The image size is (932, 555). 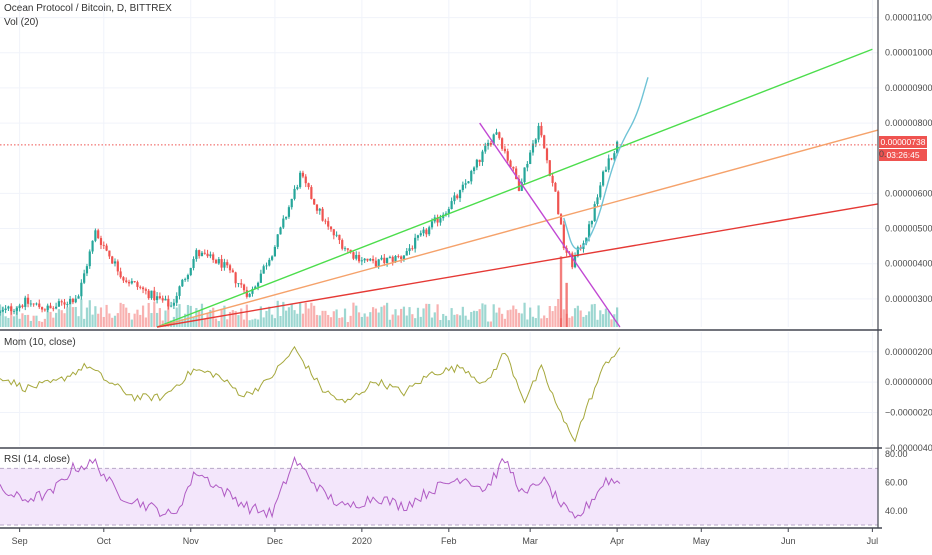 What do you see at coordinates (40, 342) in the screenshot?
I see `momentum-indicator-label: Mom (10, close)` at bounding box center [40, 342].